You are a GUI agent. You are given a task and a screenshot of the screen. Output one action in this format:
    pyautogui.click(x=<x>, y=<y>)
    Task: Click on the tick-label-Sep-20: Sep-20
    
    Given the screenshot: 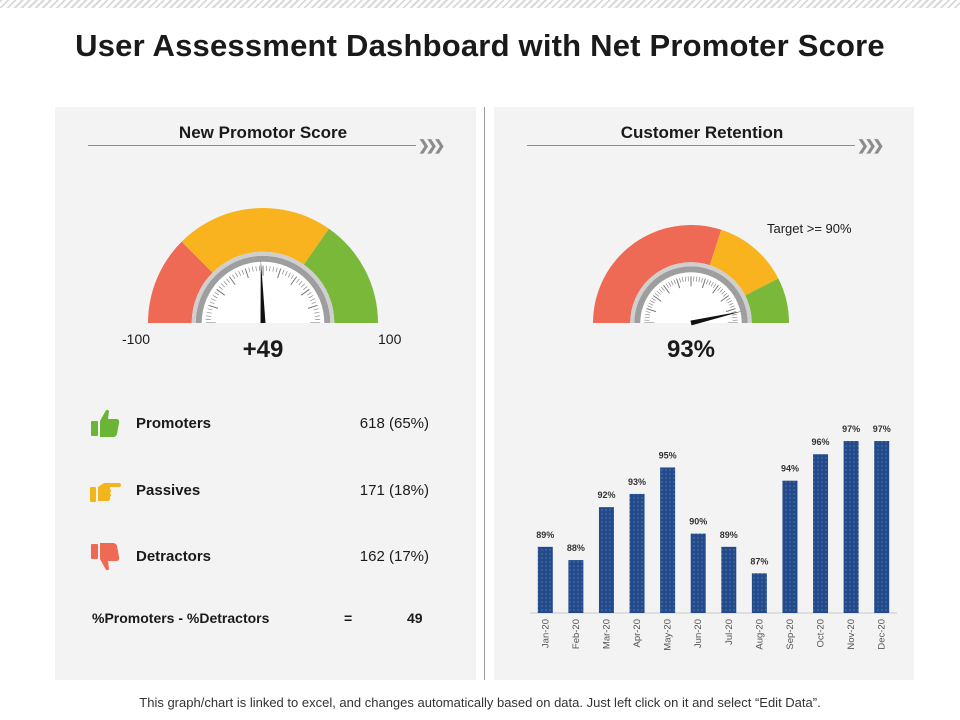 What is the action you would take?
    pyautogui.click(x=790, y=634)
    